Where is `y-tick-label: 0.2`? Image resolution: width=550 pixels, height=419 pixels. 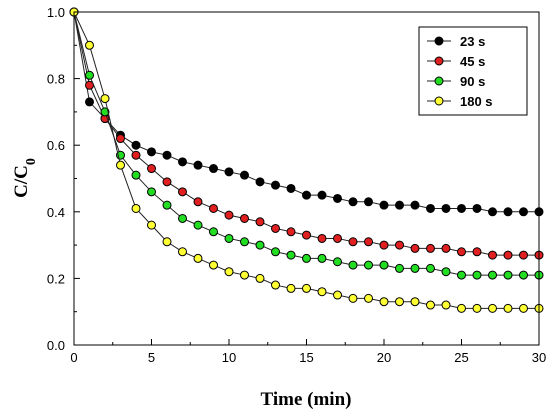 y-tick-label: 0.2 is located at coordinates (56, 278).